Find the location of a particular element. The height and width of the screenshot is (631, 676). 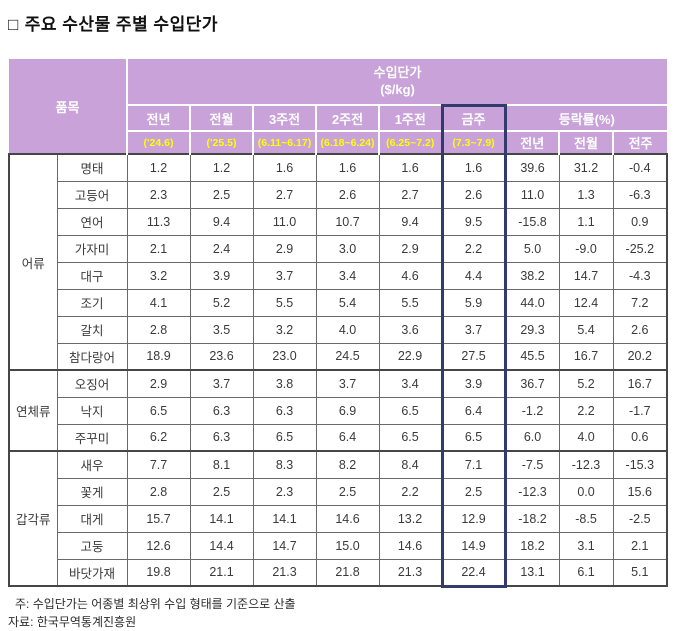

value-cell: 12.4 is located at coordinates (586, 302).